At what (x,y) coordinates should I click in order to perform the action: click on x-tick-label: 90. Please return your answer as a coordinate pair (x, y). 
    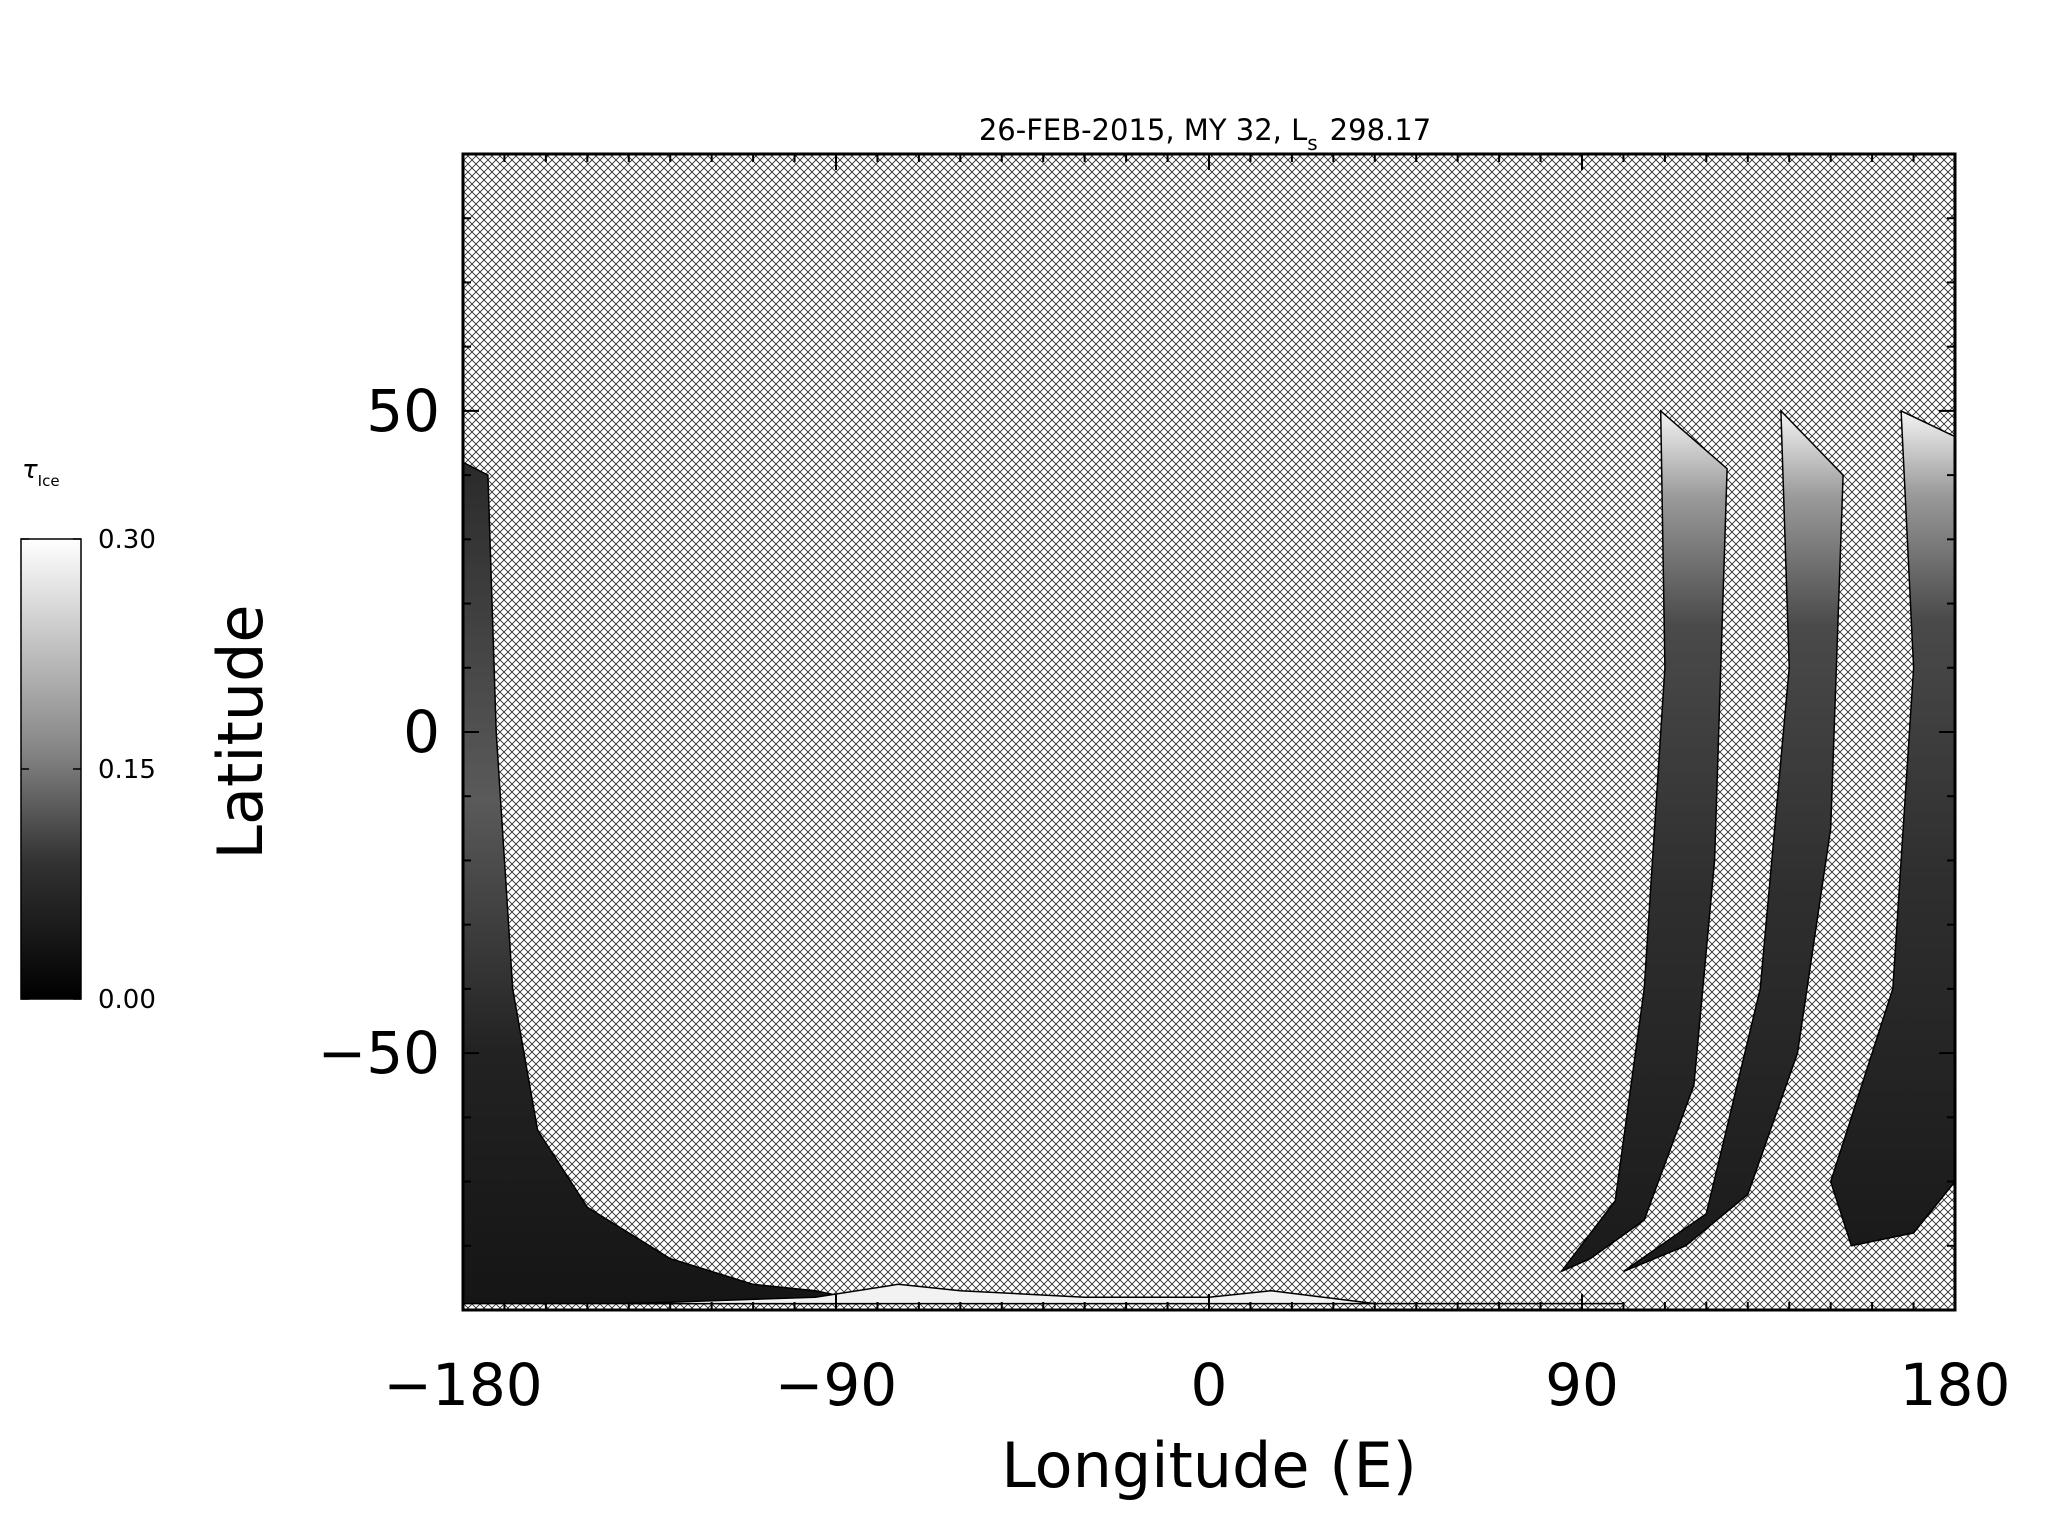
    Looking at the image, I should click on (1582, 1385).